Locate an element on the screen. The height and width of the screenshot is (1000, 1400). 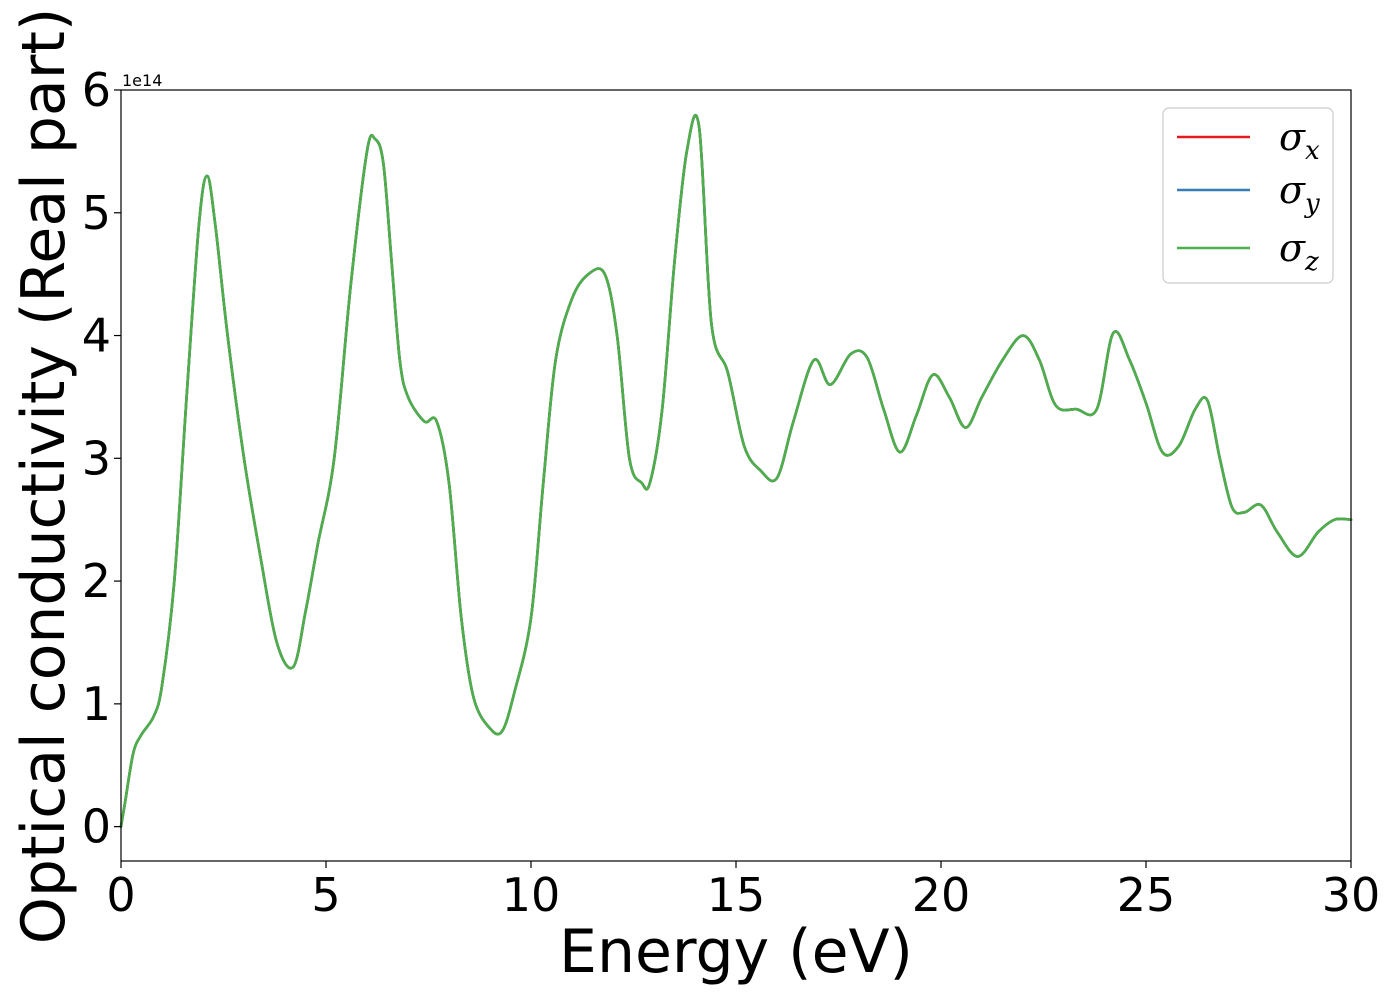
y-axis-offset-label: 1e14 is located at coordinates (142, 80).